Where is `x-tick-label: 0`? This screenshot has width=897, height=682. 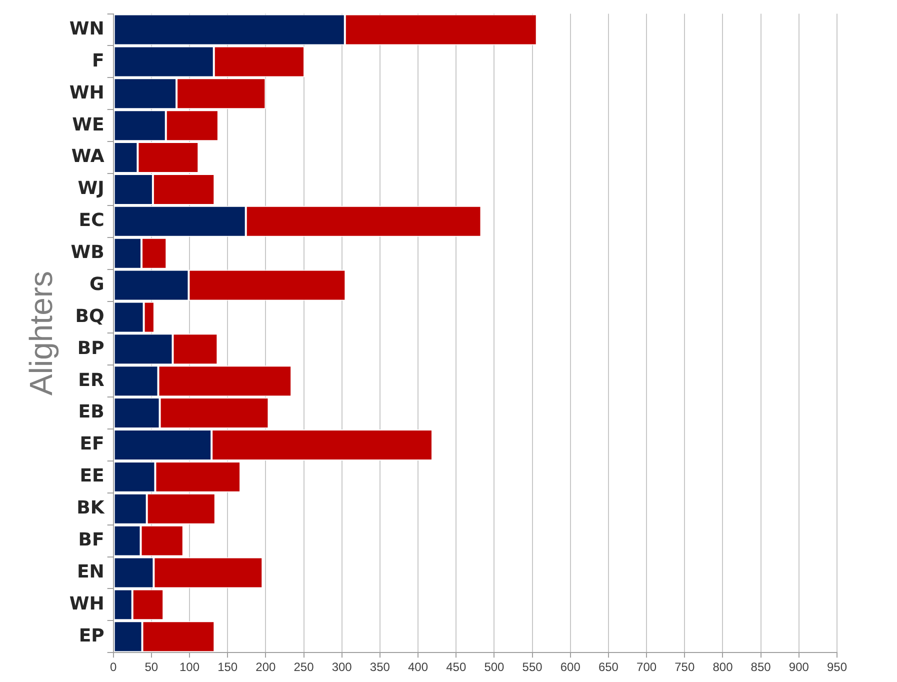 x-tick-label: 0 is located at coordinates (113, 667).